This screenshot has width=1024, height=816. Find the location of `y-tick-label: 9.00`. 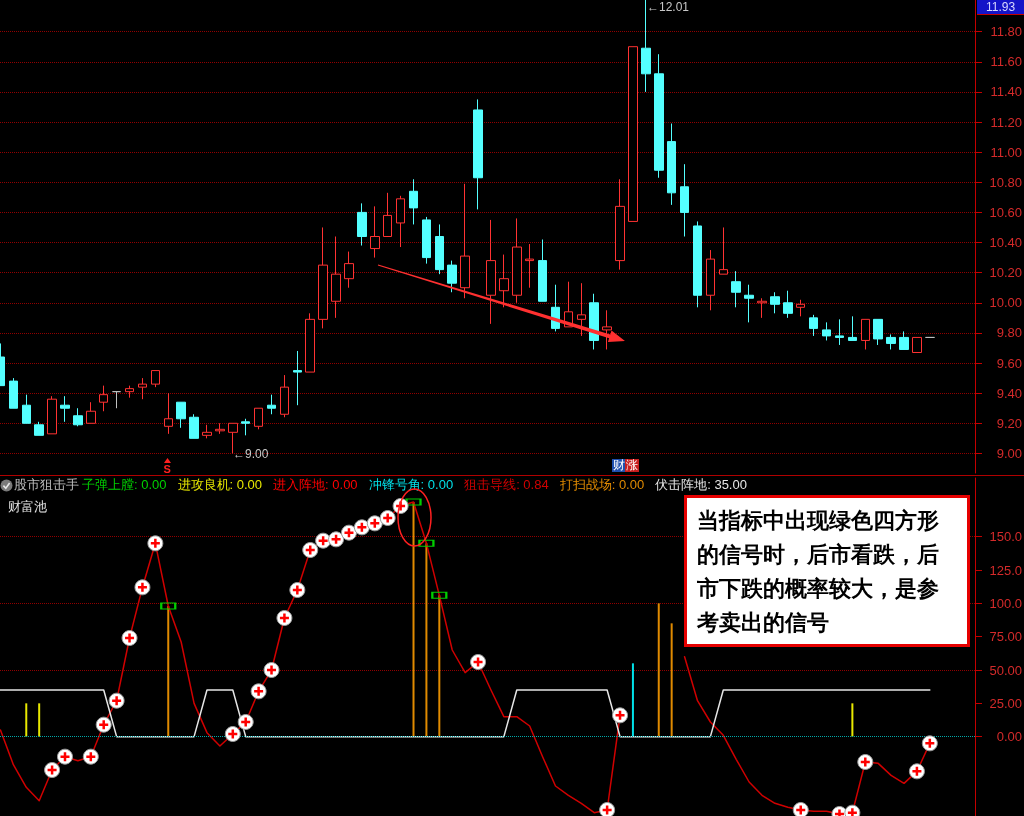

y-tick-label: 9.00 is located at coordinates (1009, 453).